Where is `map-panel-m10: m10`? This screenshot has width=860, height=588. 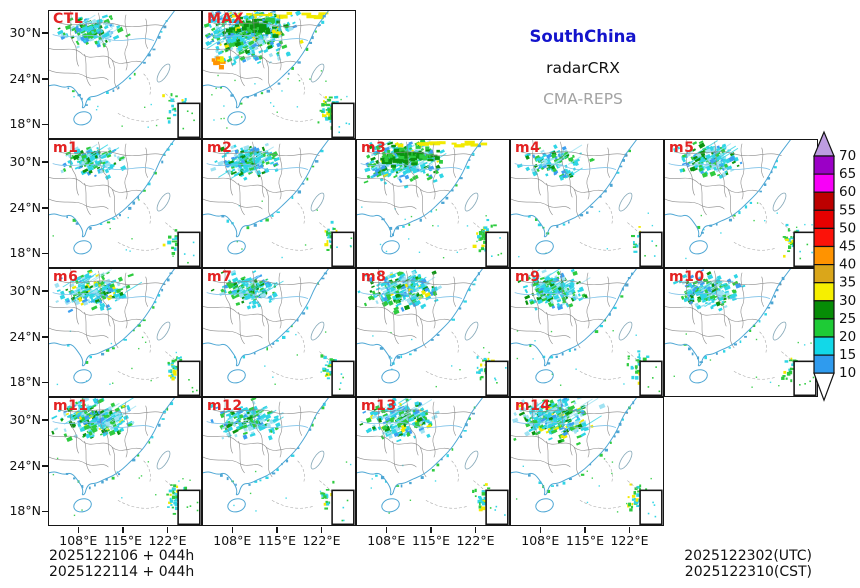
map-panel-m10: m10 is located at coordinates (741, 332).